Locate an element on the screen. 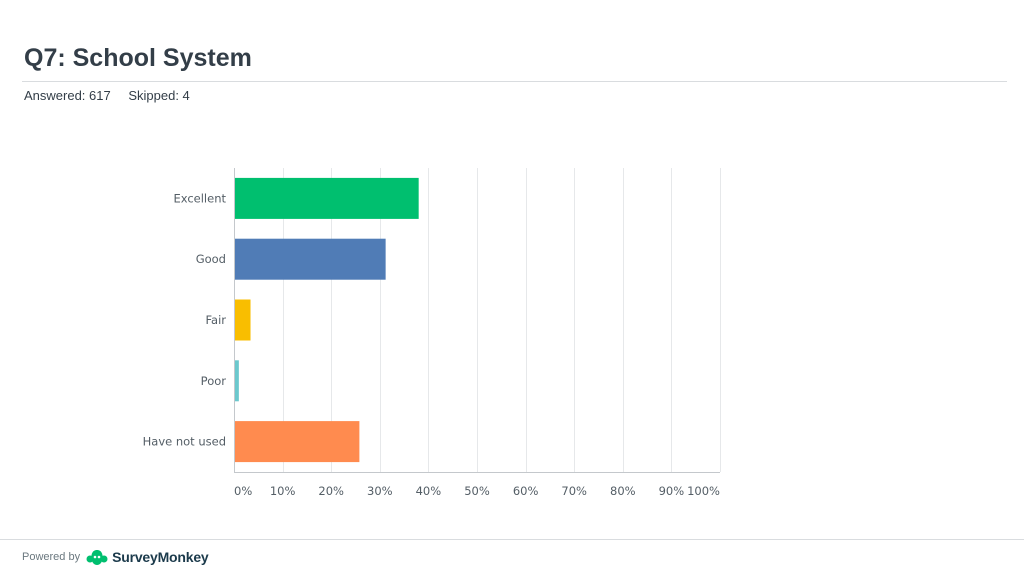 The height and width of the screenshot is (576, 1024). category-label: Fair is located at coordinates (215, 320).